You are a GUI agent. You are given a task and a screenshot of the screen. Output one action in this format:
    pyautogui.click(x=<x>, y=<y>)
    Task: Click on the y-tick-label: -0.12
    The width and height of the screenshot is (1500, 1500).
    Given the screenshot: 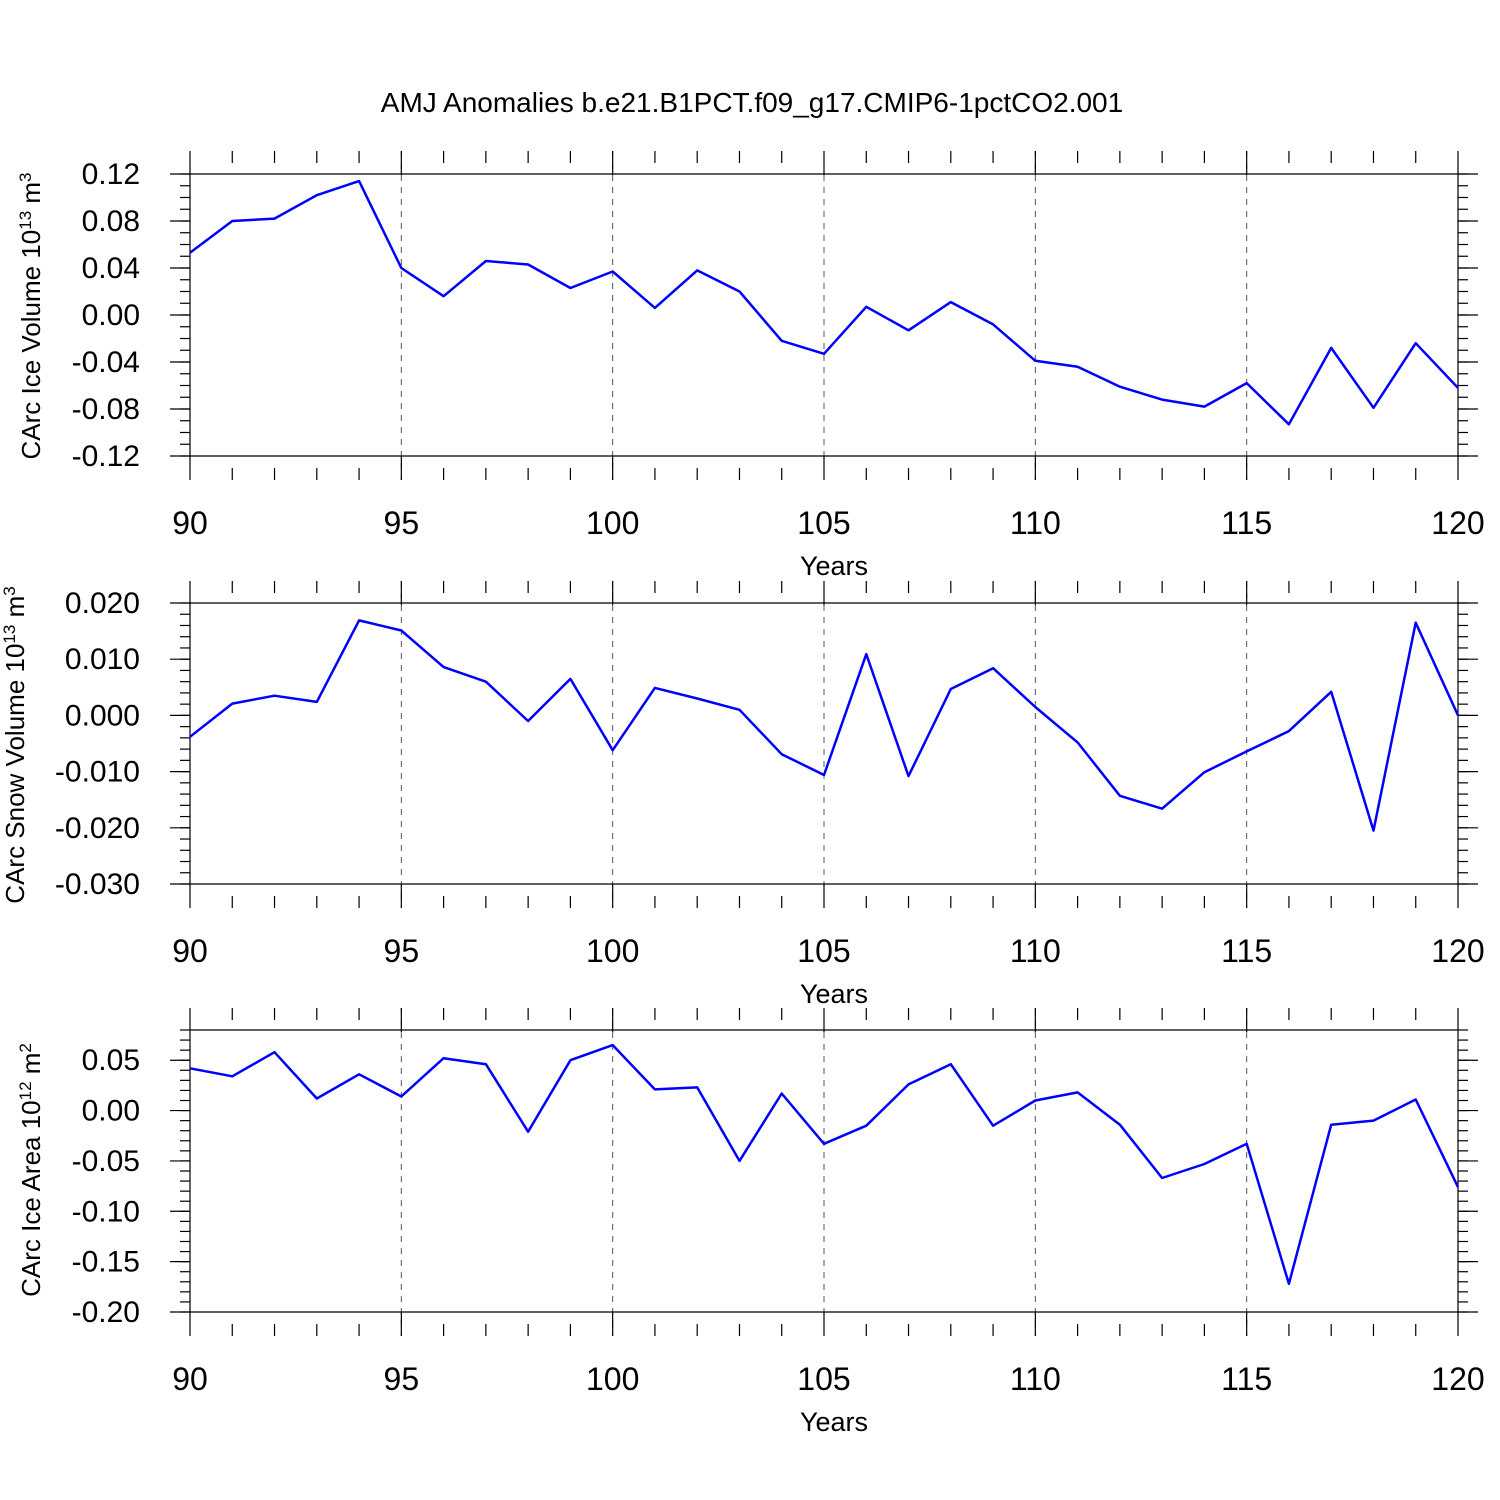 What is the action you would take?
    pyautogui.click(x=106, y=456)
    